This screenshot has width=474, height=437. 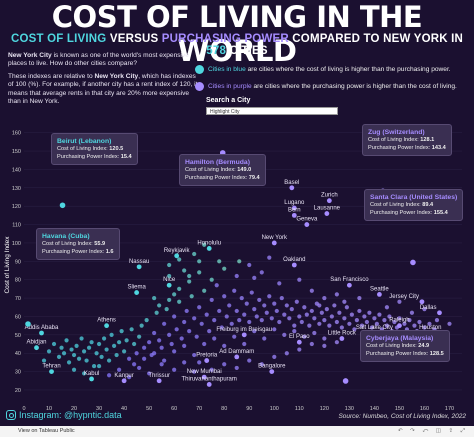 I want to click on search-label: Search a City, so click(x=228, y=100).